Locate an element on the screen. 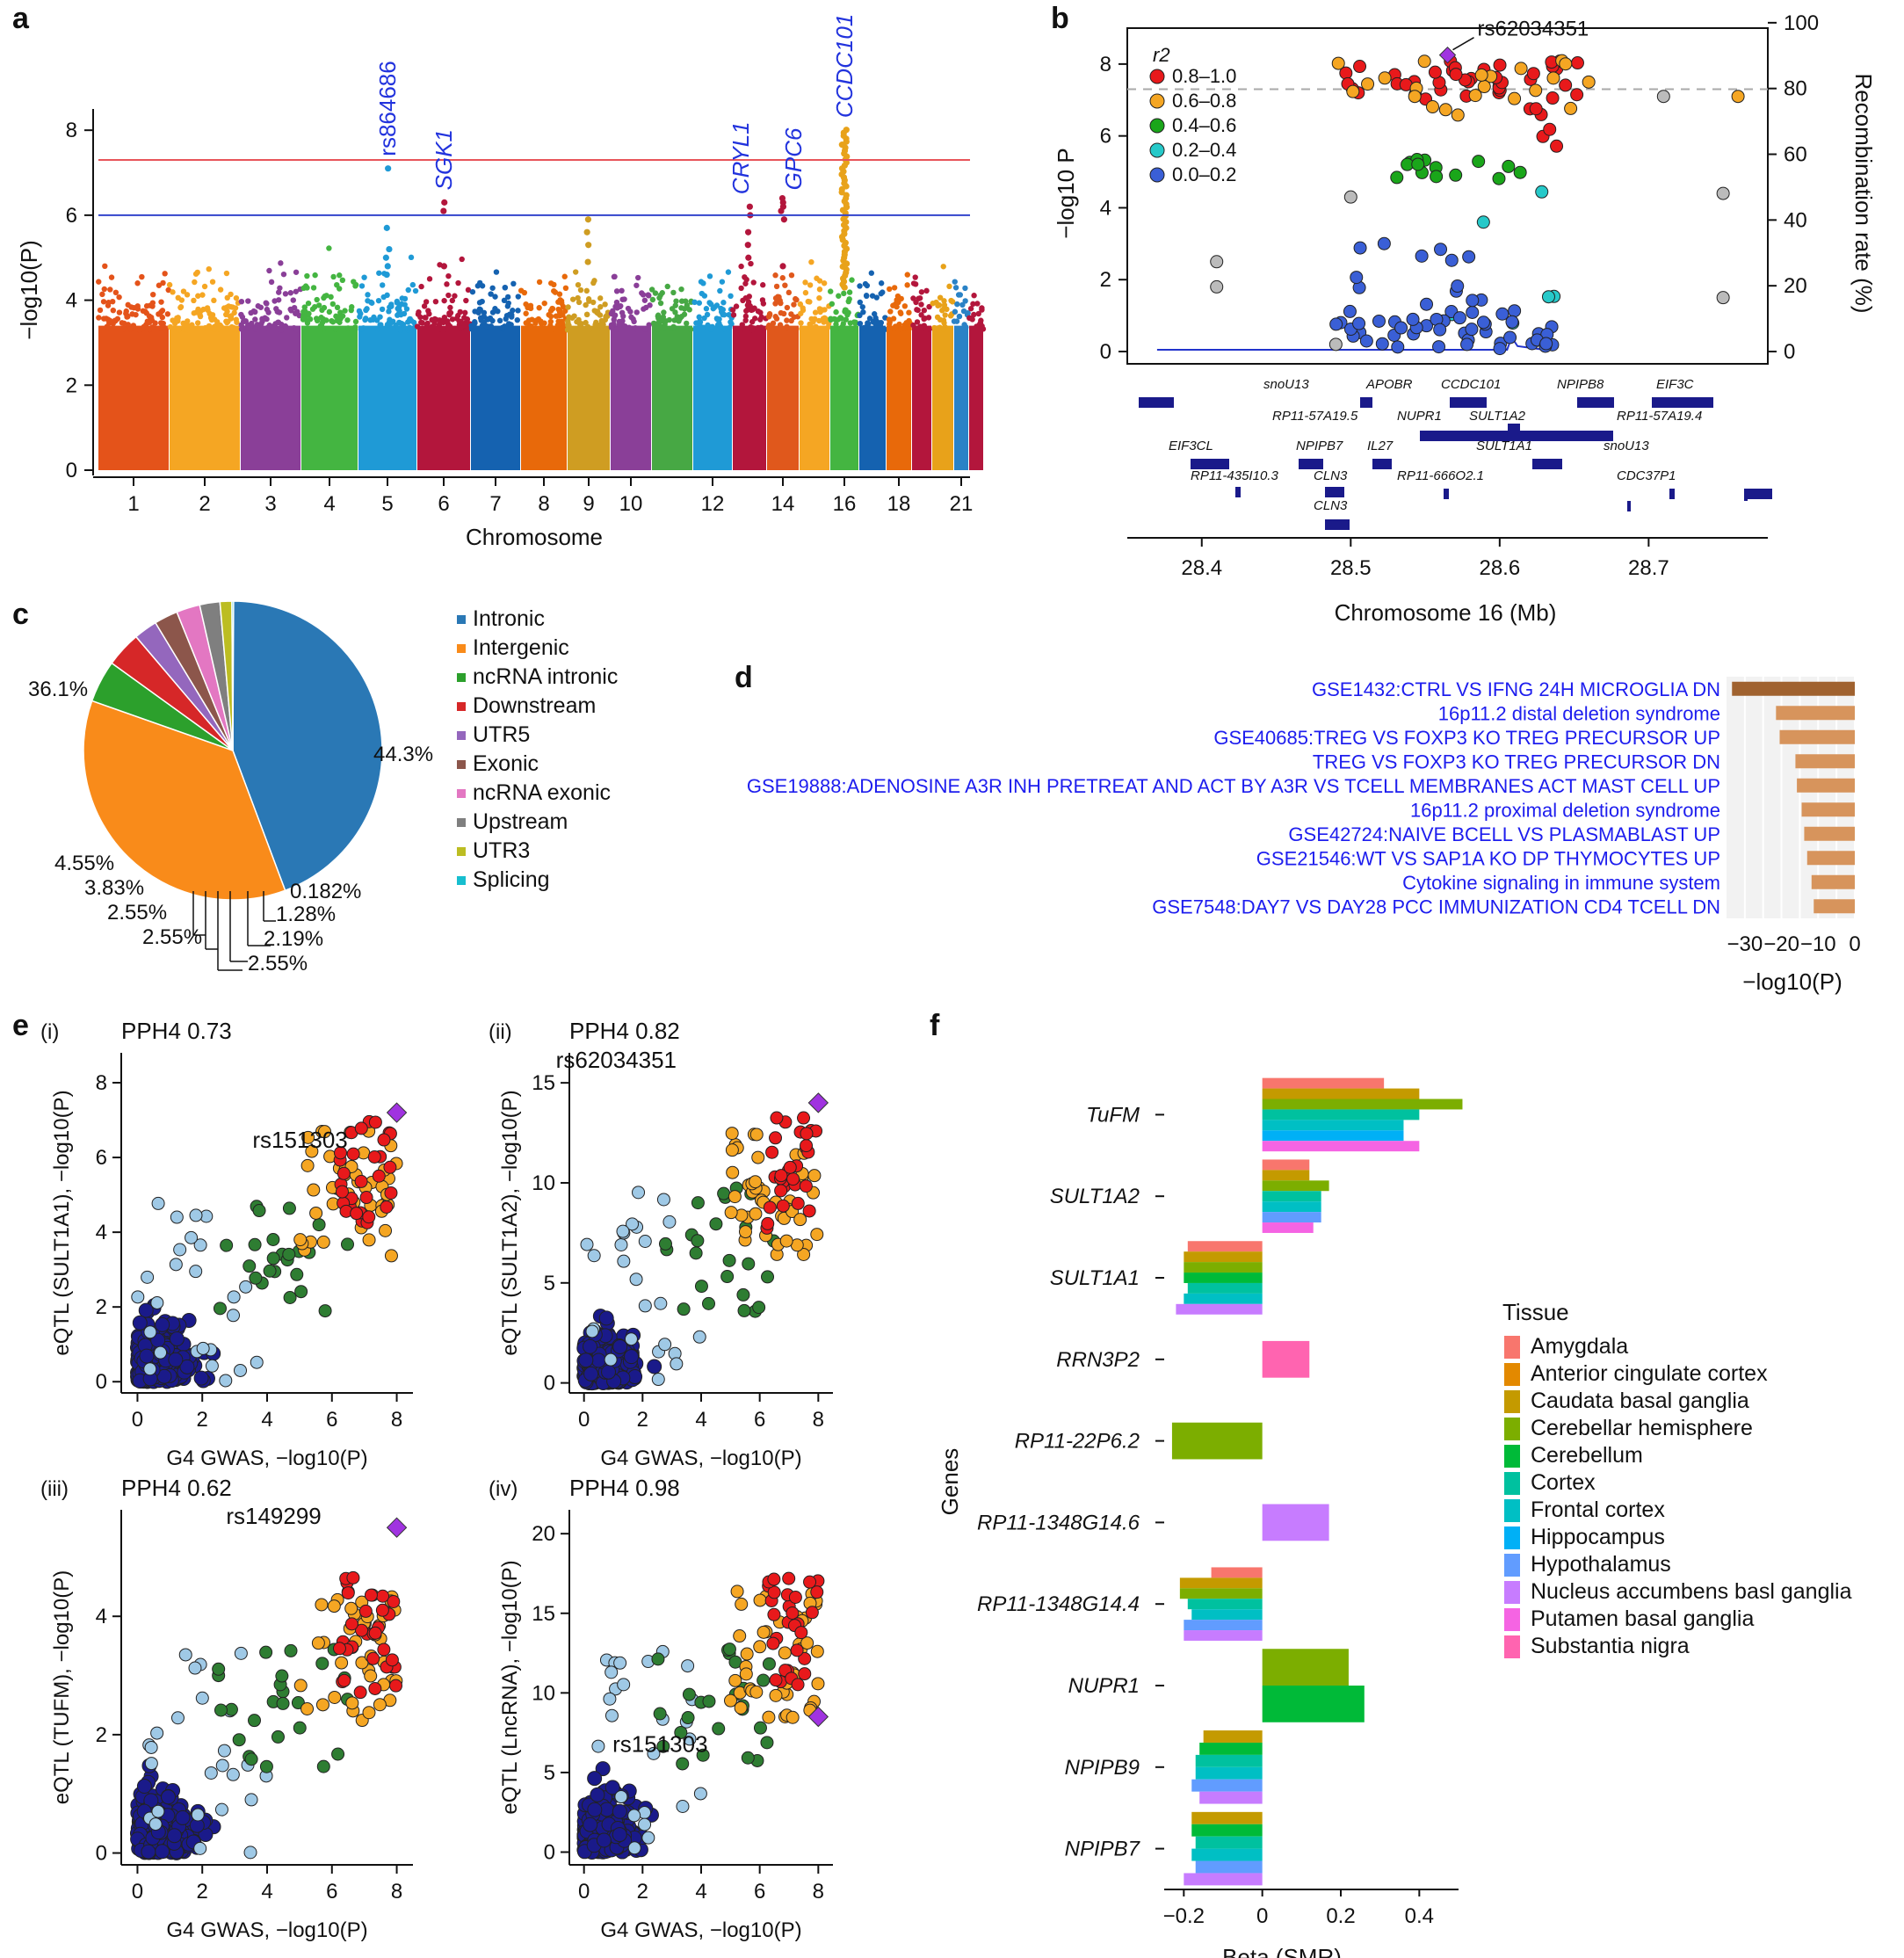 This screenshot has width=1904, height=1958. lead-snp-label: rs62034351 is located at coordinates (1533, 29).